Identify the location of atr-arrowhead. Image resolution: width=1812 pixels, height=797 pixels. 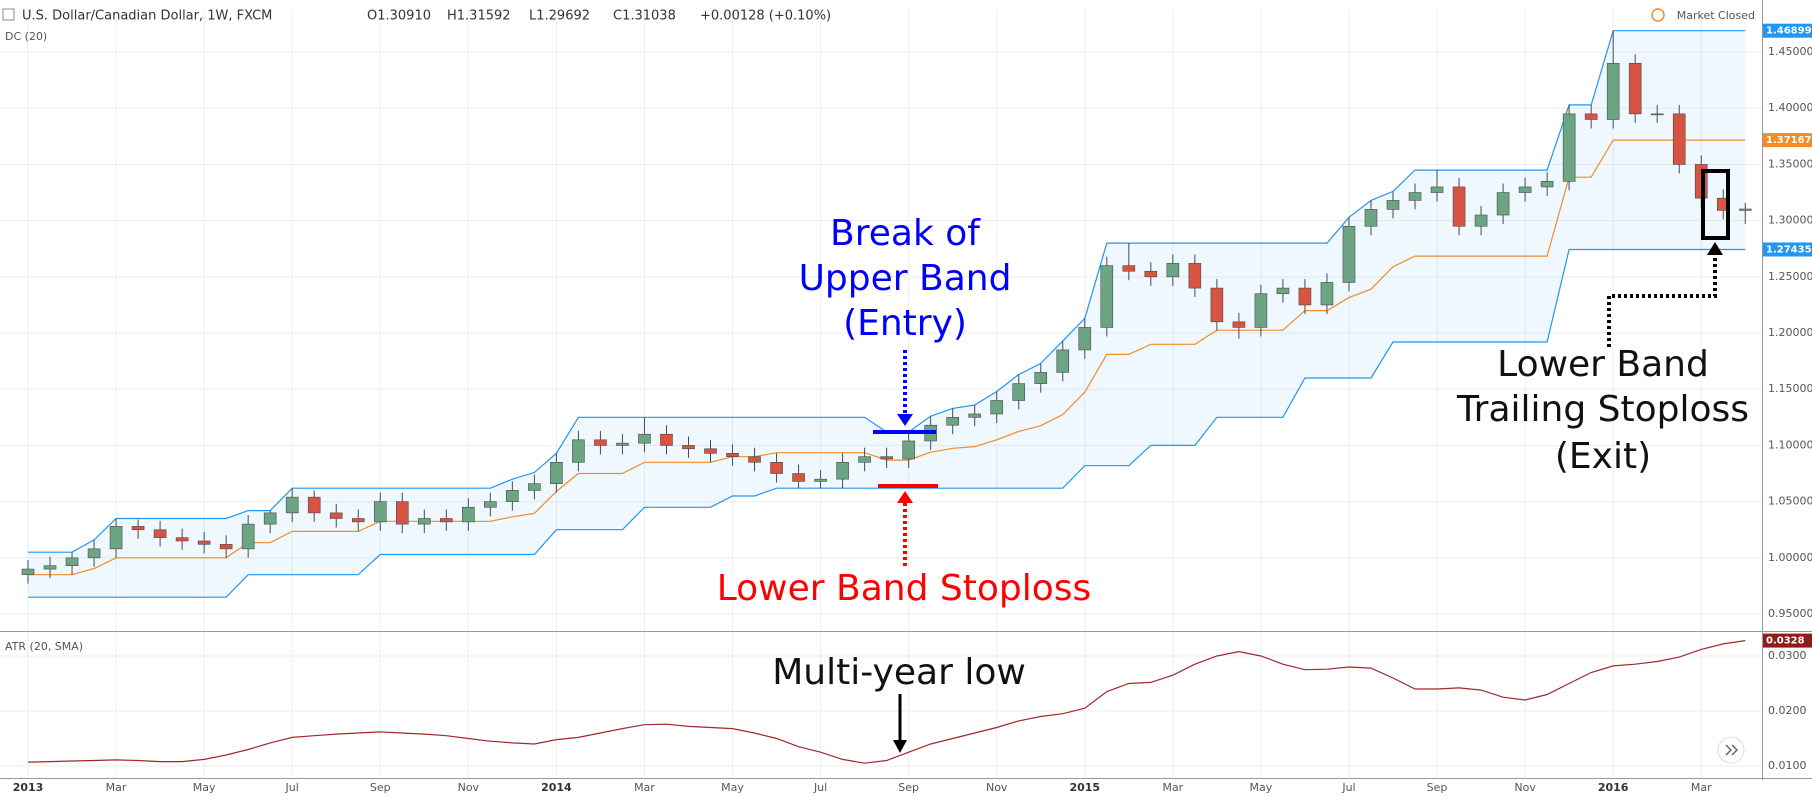
(900, 746).